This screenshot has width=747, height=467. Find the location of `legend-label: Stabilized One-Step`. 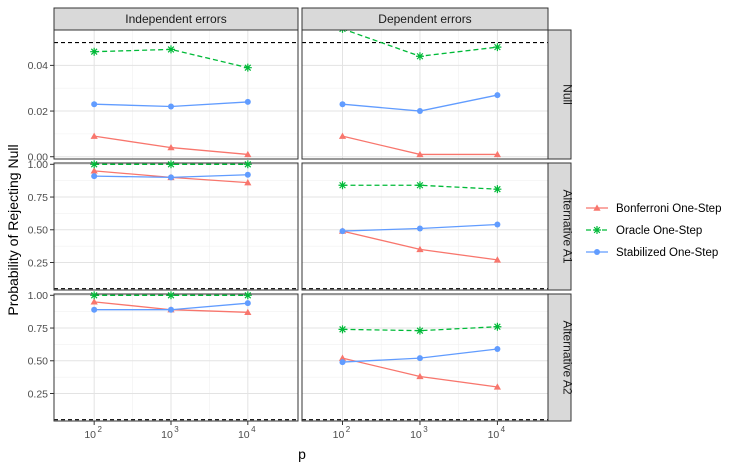

legend-label: Stabilized One-Step is located at coordinates (667, 253).